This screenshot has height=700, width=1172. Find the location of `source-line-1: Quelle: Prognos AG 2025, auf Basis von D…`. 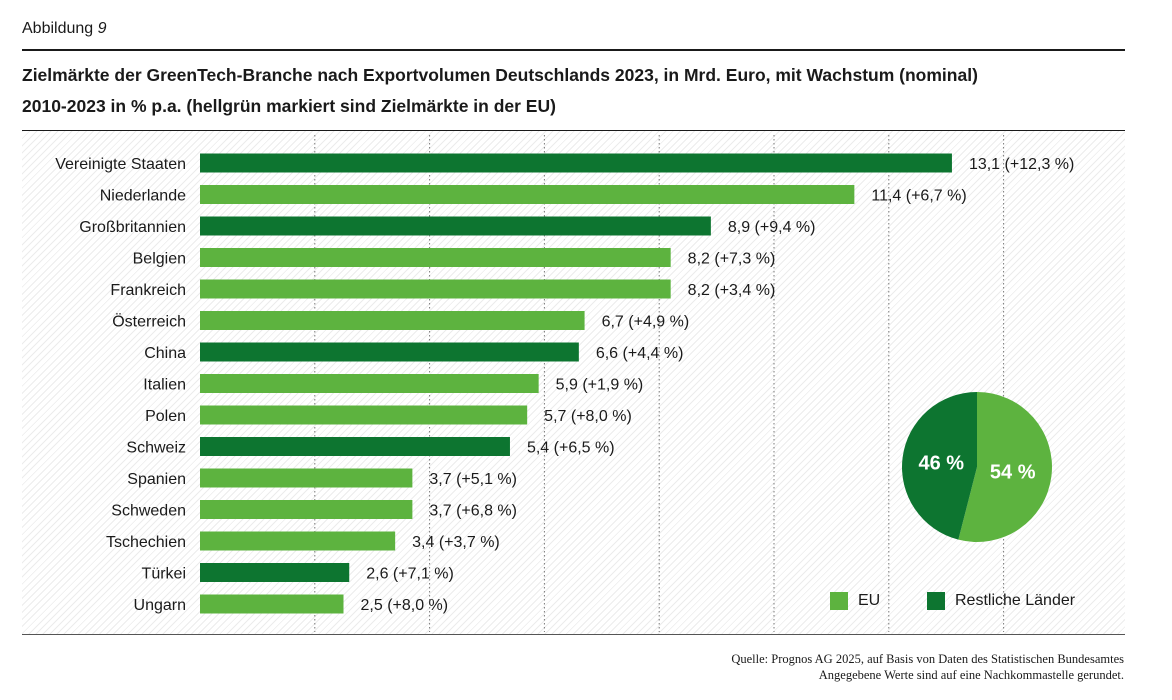

source-line-1: Quelle: Prognos AG 2025, auf Basis von D… is located at coordinates (927, 659).